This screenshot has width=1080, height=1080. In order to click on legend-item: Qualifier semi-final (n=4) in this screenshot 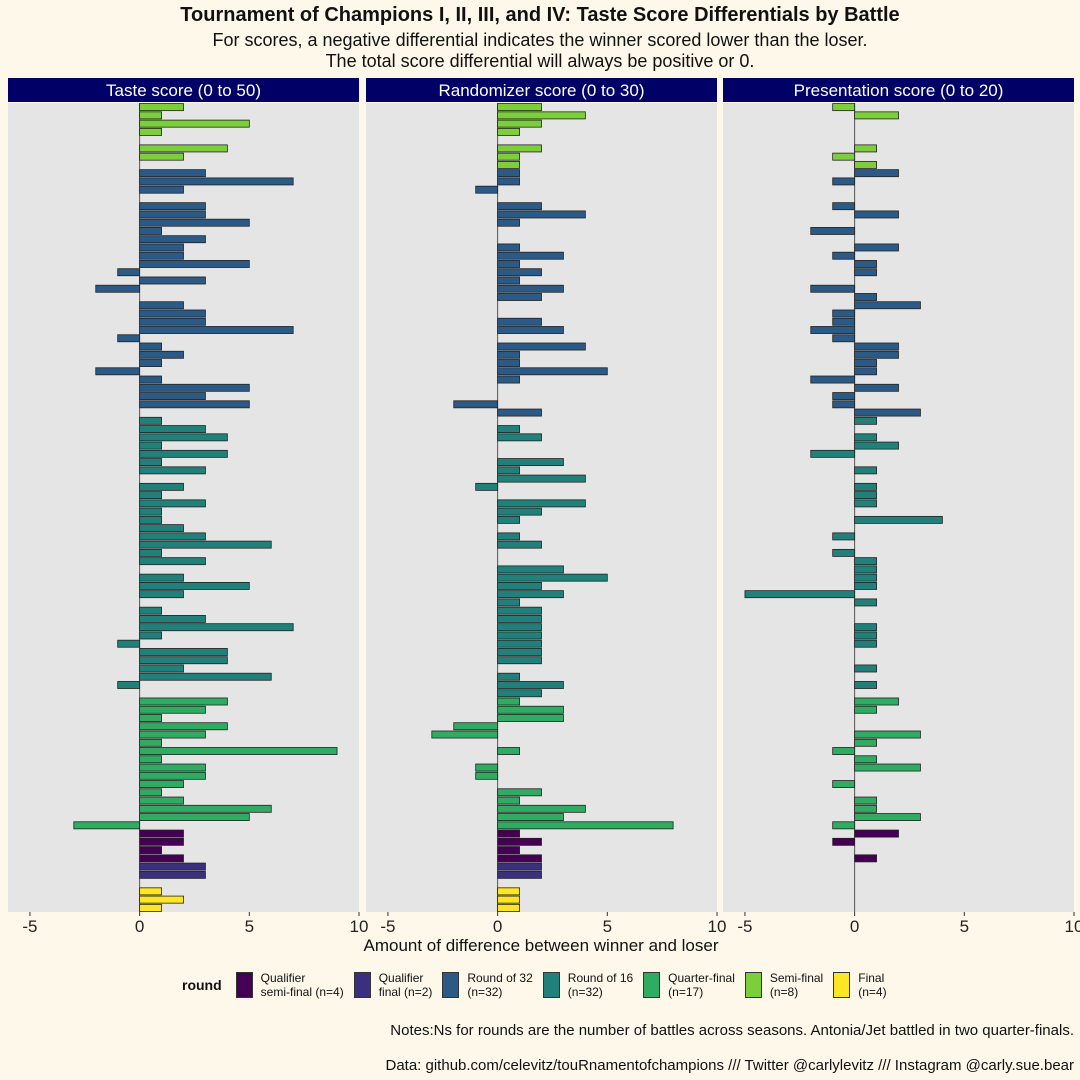, I will do `click(289, 985)`.